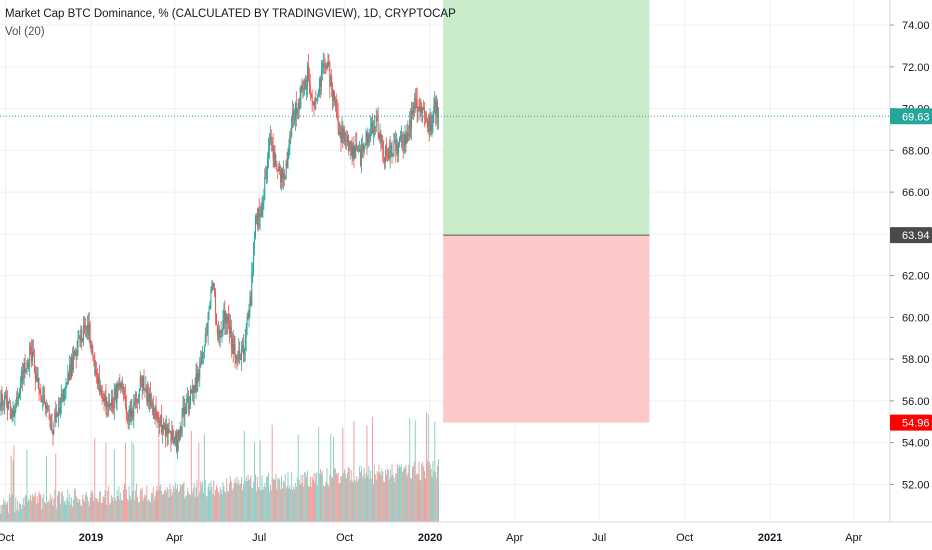 This screenshot has height=550, width=932. What do you see at coordinates (916, 360) in the screenshot?
I see `price-axis-label: 58.00` at bounding box center [916, 360].